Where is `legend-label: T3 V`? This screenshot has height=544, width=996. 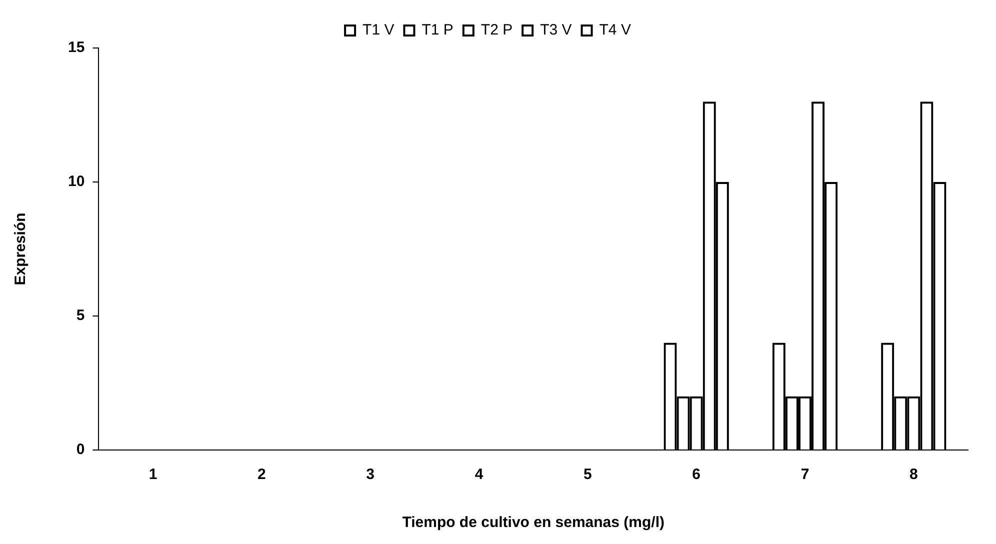
legend-label: T3 V is located at coordinates (556, 30).